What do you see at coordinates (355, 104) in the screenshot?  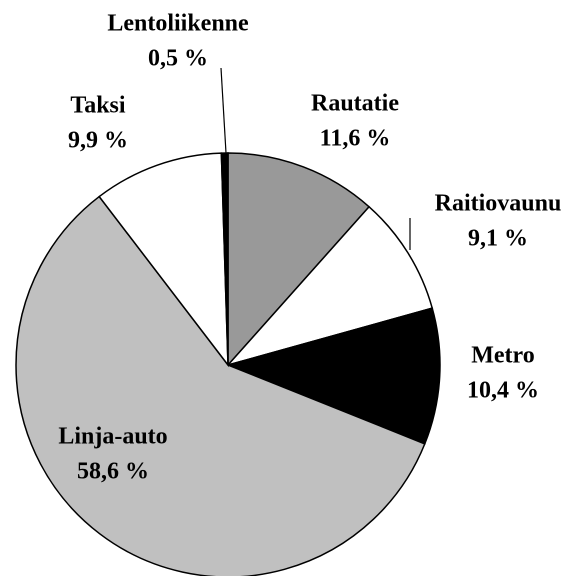 I see `category-label: Rautatie` at bounding box center [355, 104].